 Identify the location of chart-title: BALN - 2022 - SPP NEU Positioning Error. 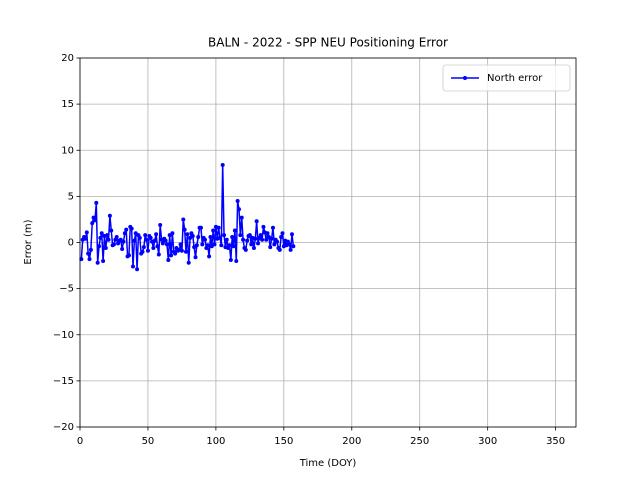
(328, 43).